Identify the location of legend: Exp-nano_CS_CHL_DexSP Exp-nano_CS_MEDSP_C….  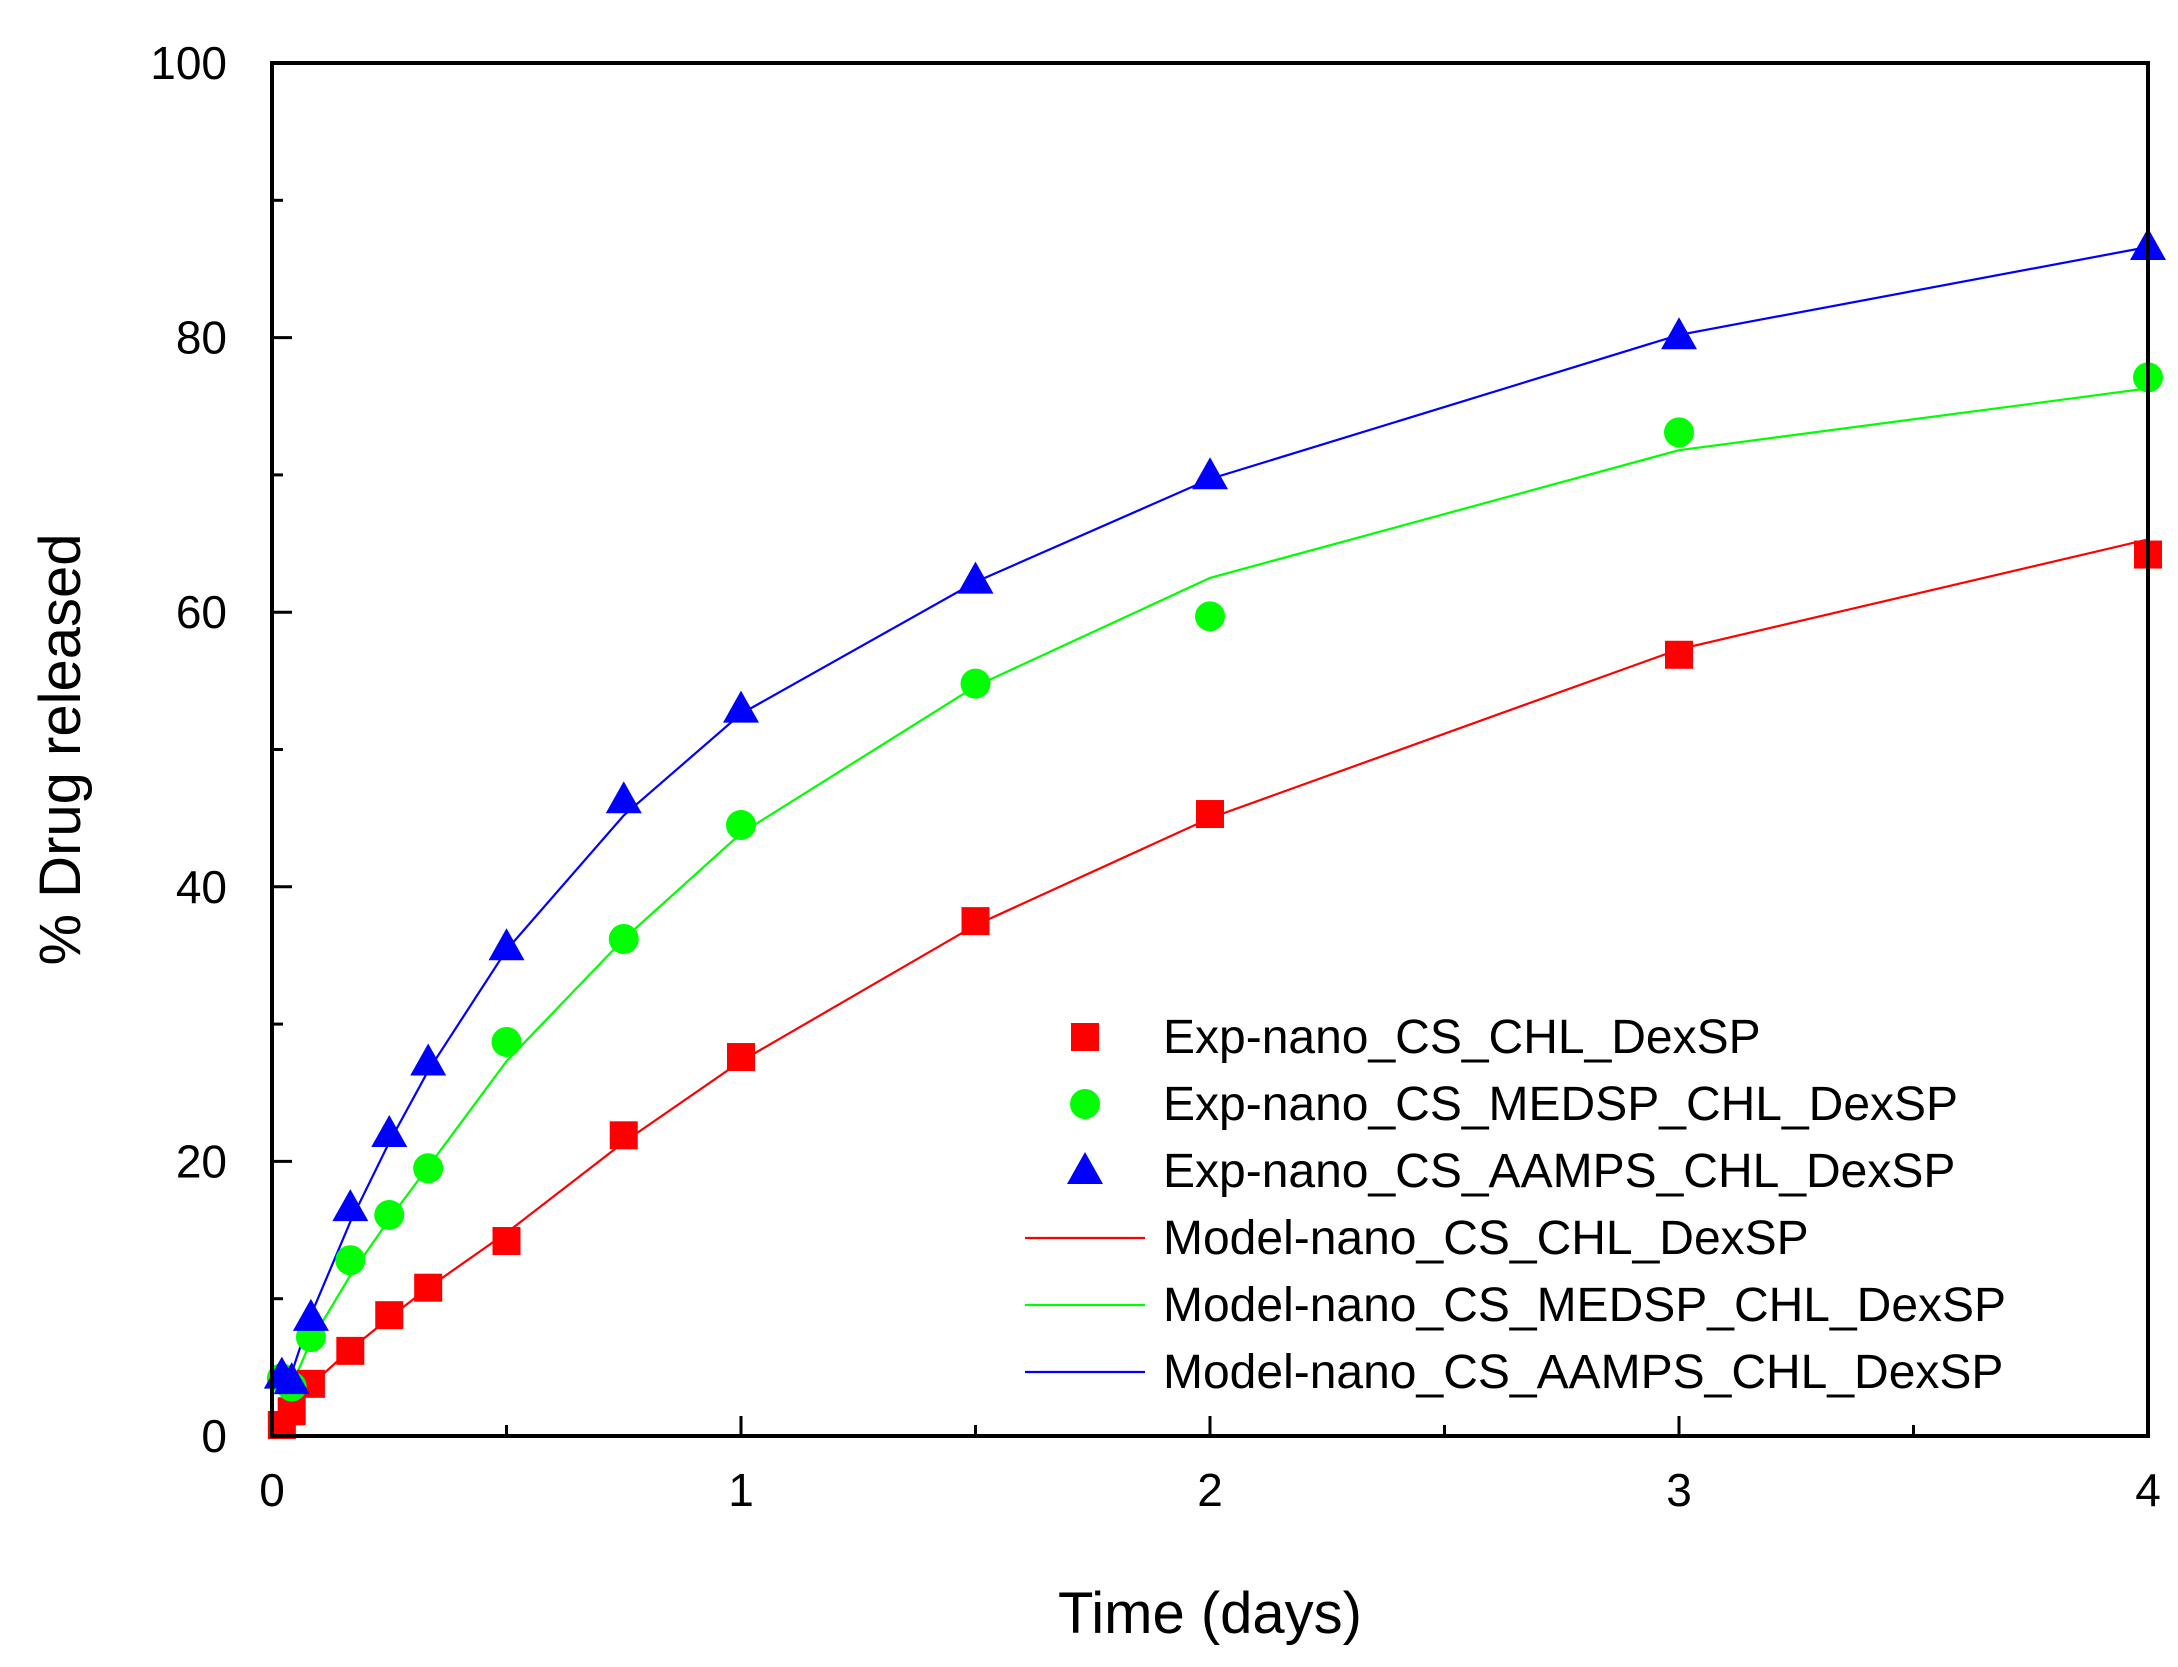
(1515, 1205).